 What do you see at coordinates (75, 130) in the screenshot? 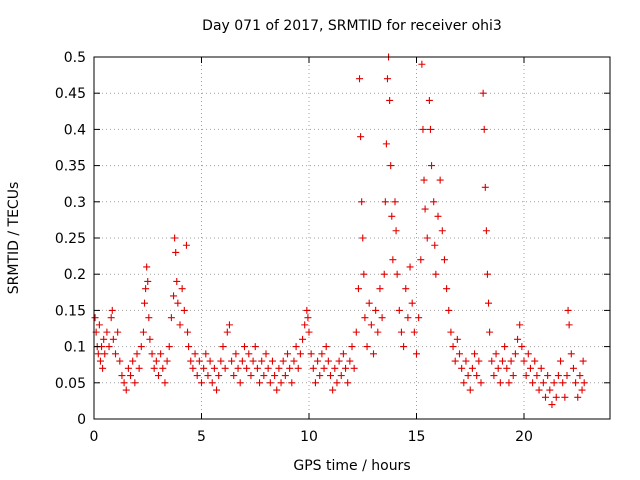
I see `y-tick-label: 0.4` at bounding box center [75, 130].